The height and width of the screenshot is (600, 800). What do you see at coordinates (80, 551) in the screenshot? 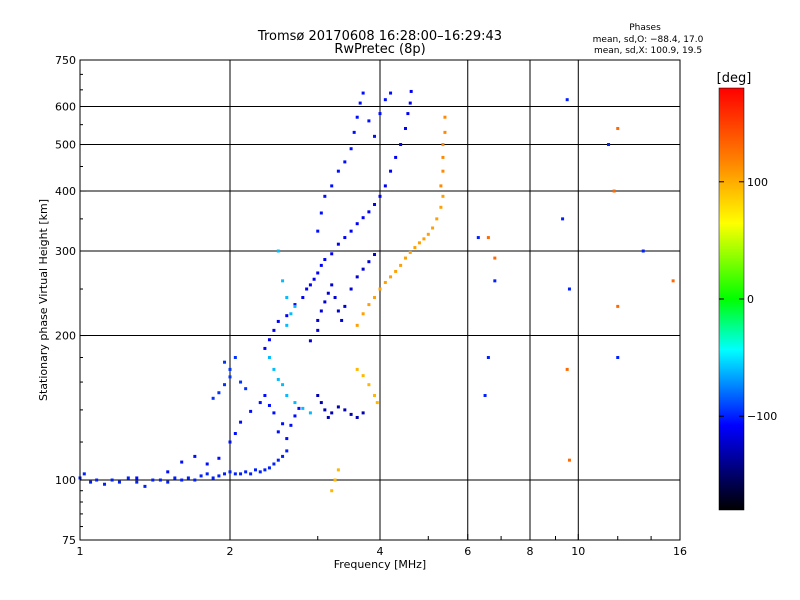
I see `x-tick-label: 1` at bounding box center [80, 551].